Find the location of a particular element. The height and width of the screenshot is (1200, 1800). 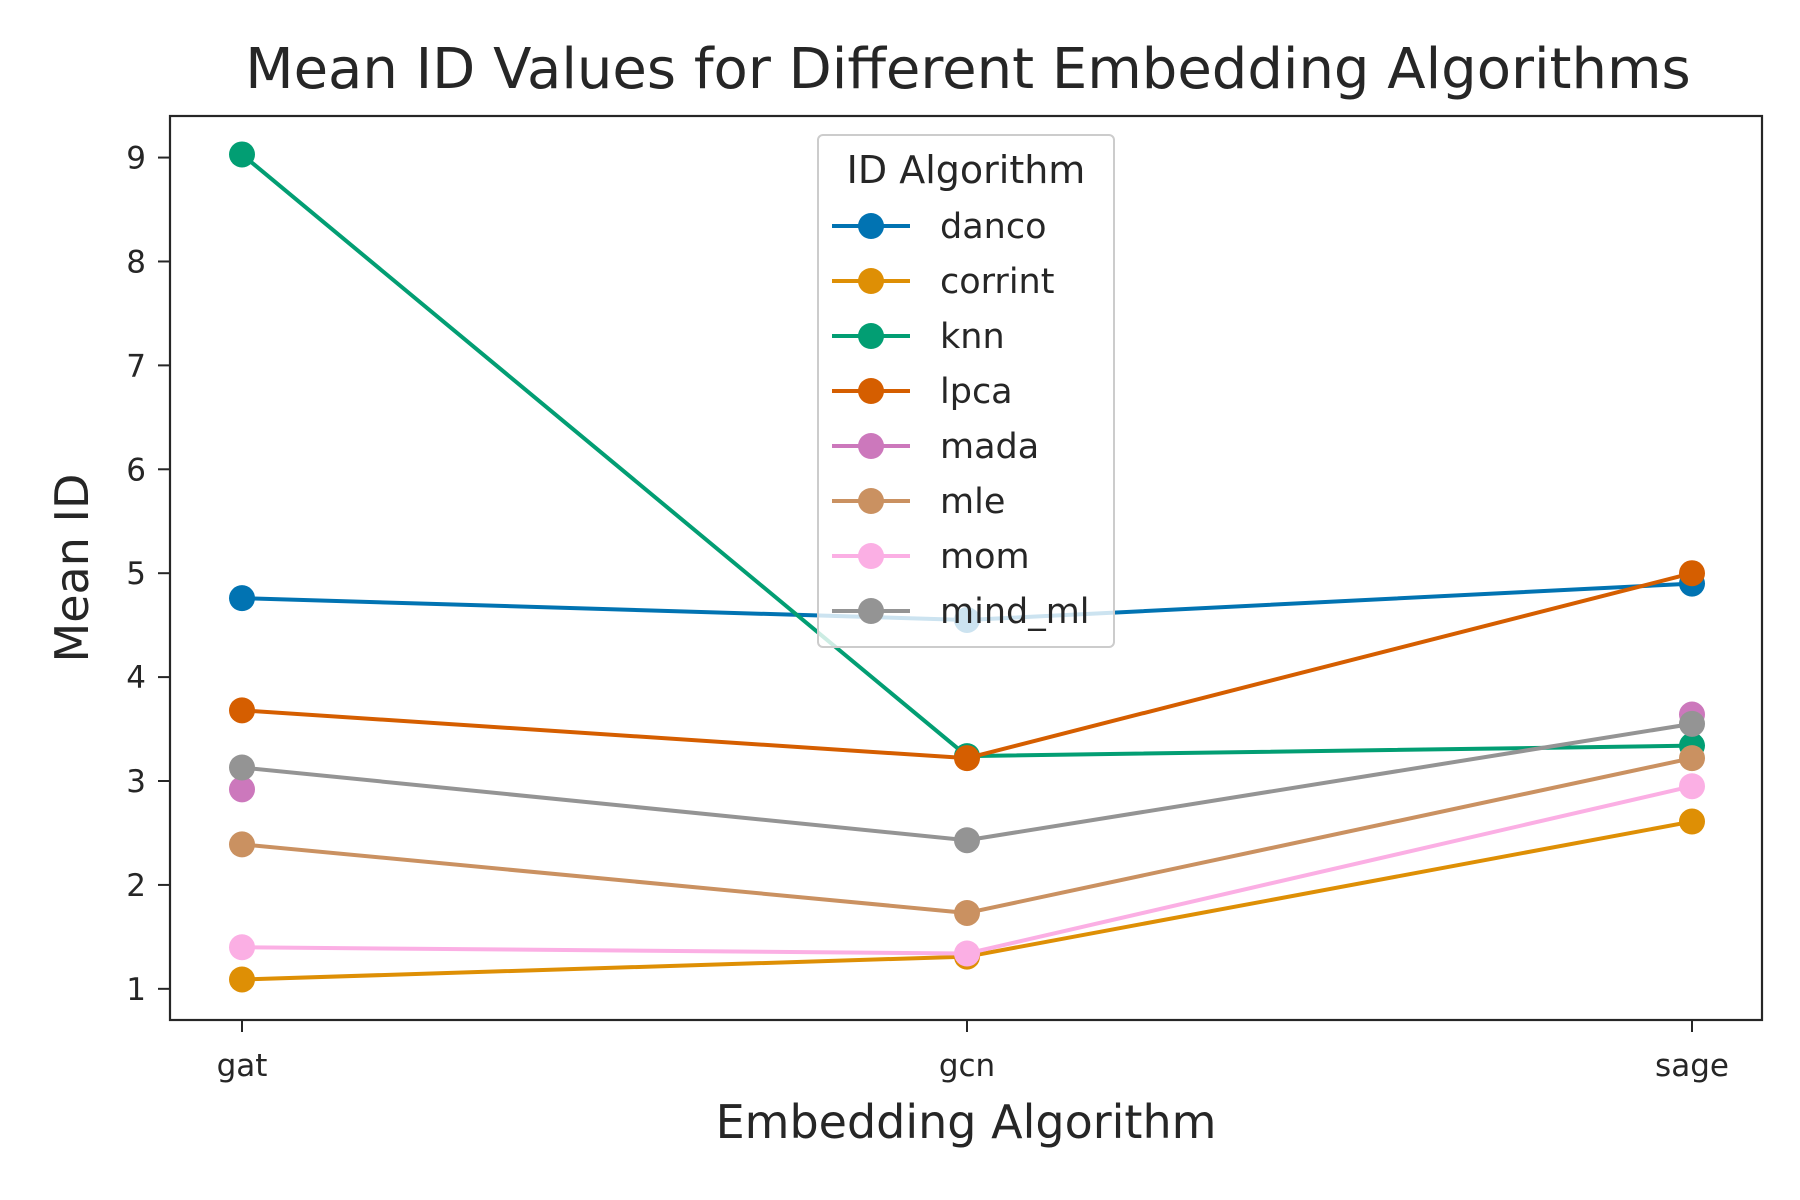

legend-label: corrint is located at coordinates (997, 282).